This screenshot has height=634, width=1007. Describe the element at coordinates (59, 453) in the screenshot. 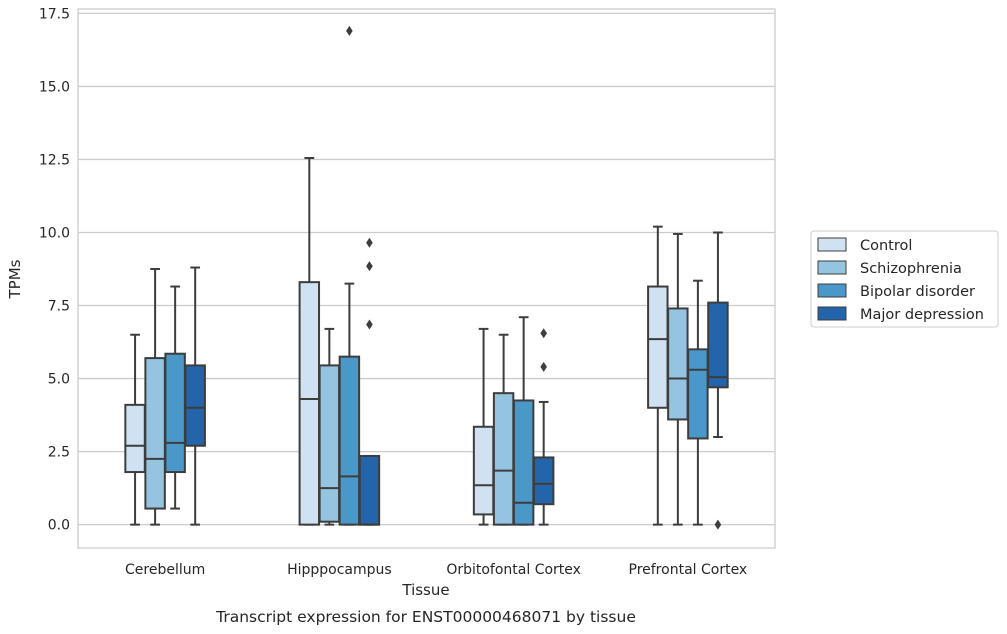

I see `y-tick-label: 2.5` at that location.